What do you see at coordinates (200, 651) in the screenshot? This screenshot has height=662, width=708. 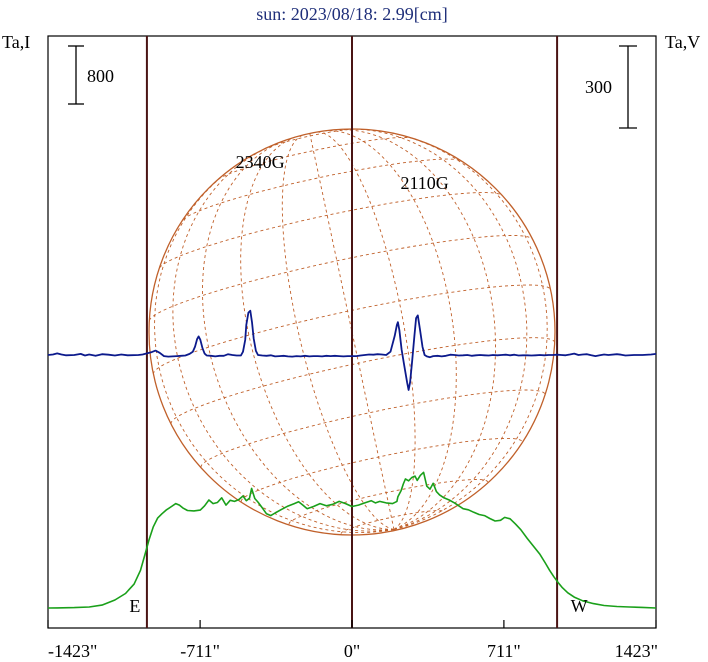 I see `x-tick-label: -711"` at bounding box center [200, 651].